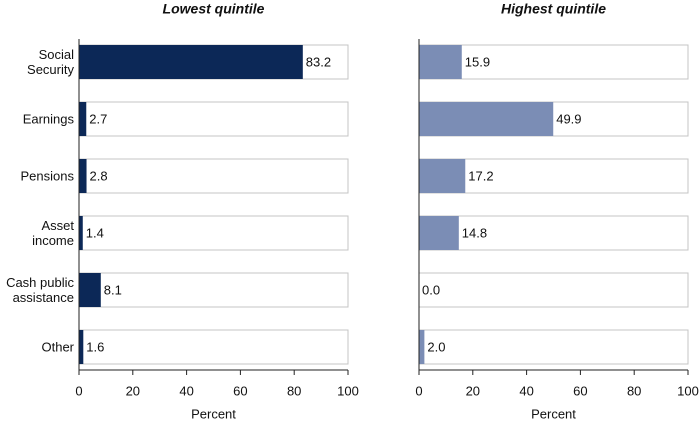  What do you see at coordinates (53, 233) in the screenshot?
I see `category-label: Asset income` at bounding box center [53, 233].